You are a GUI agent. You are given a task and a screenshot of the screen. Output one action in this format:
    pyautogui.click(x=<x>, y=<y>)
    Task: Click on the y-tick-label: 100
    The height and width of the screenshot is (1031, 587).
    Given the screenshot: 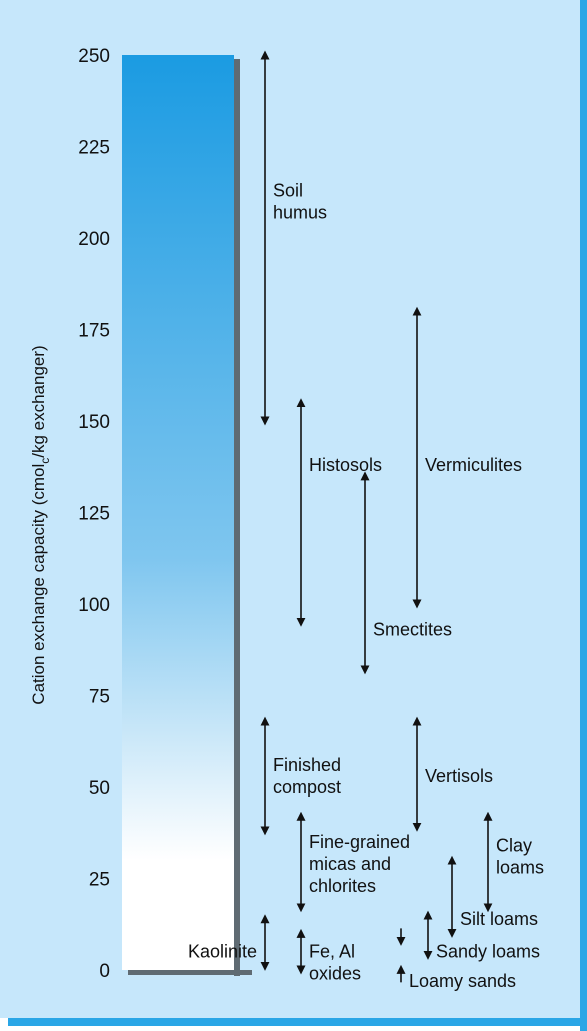 What is the action you would take?
    pyautogui.click(x=94, y=605)
    